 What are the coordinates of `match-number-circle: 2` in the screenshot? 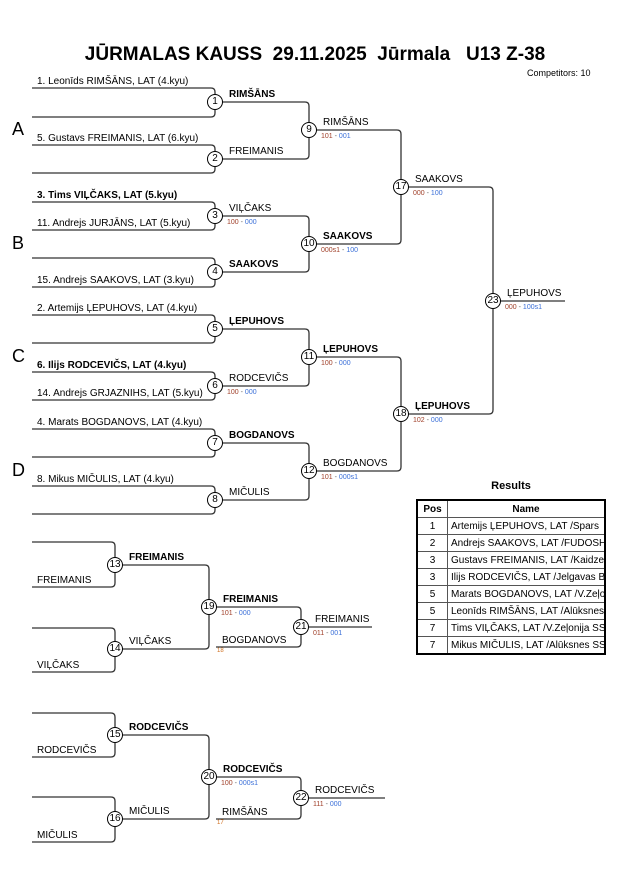 It's located at (215, 159).